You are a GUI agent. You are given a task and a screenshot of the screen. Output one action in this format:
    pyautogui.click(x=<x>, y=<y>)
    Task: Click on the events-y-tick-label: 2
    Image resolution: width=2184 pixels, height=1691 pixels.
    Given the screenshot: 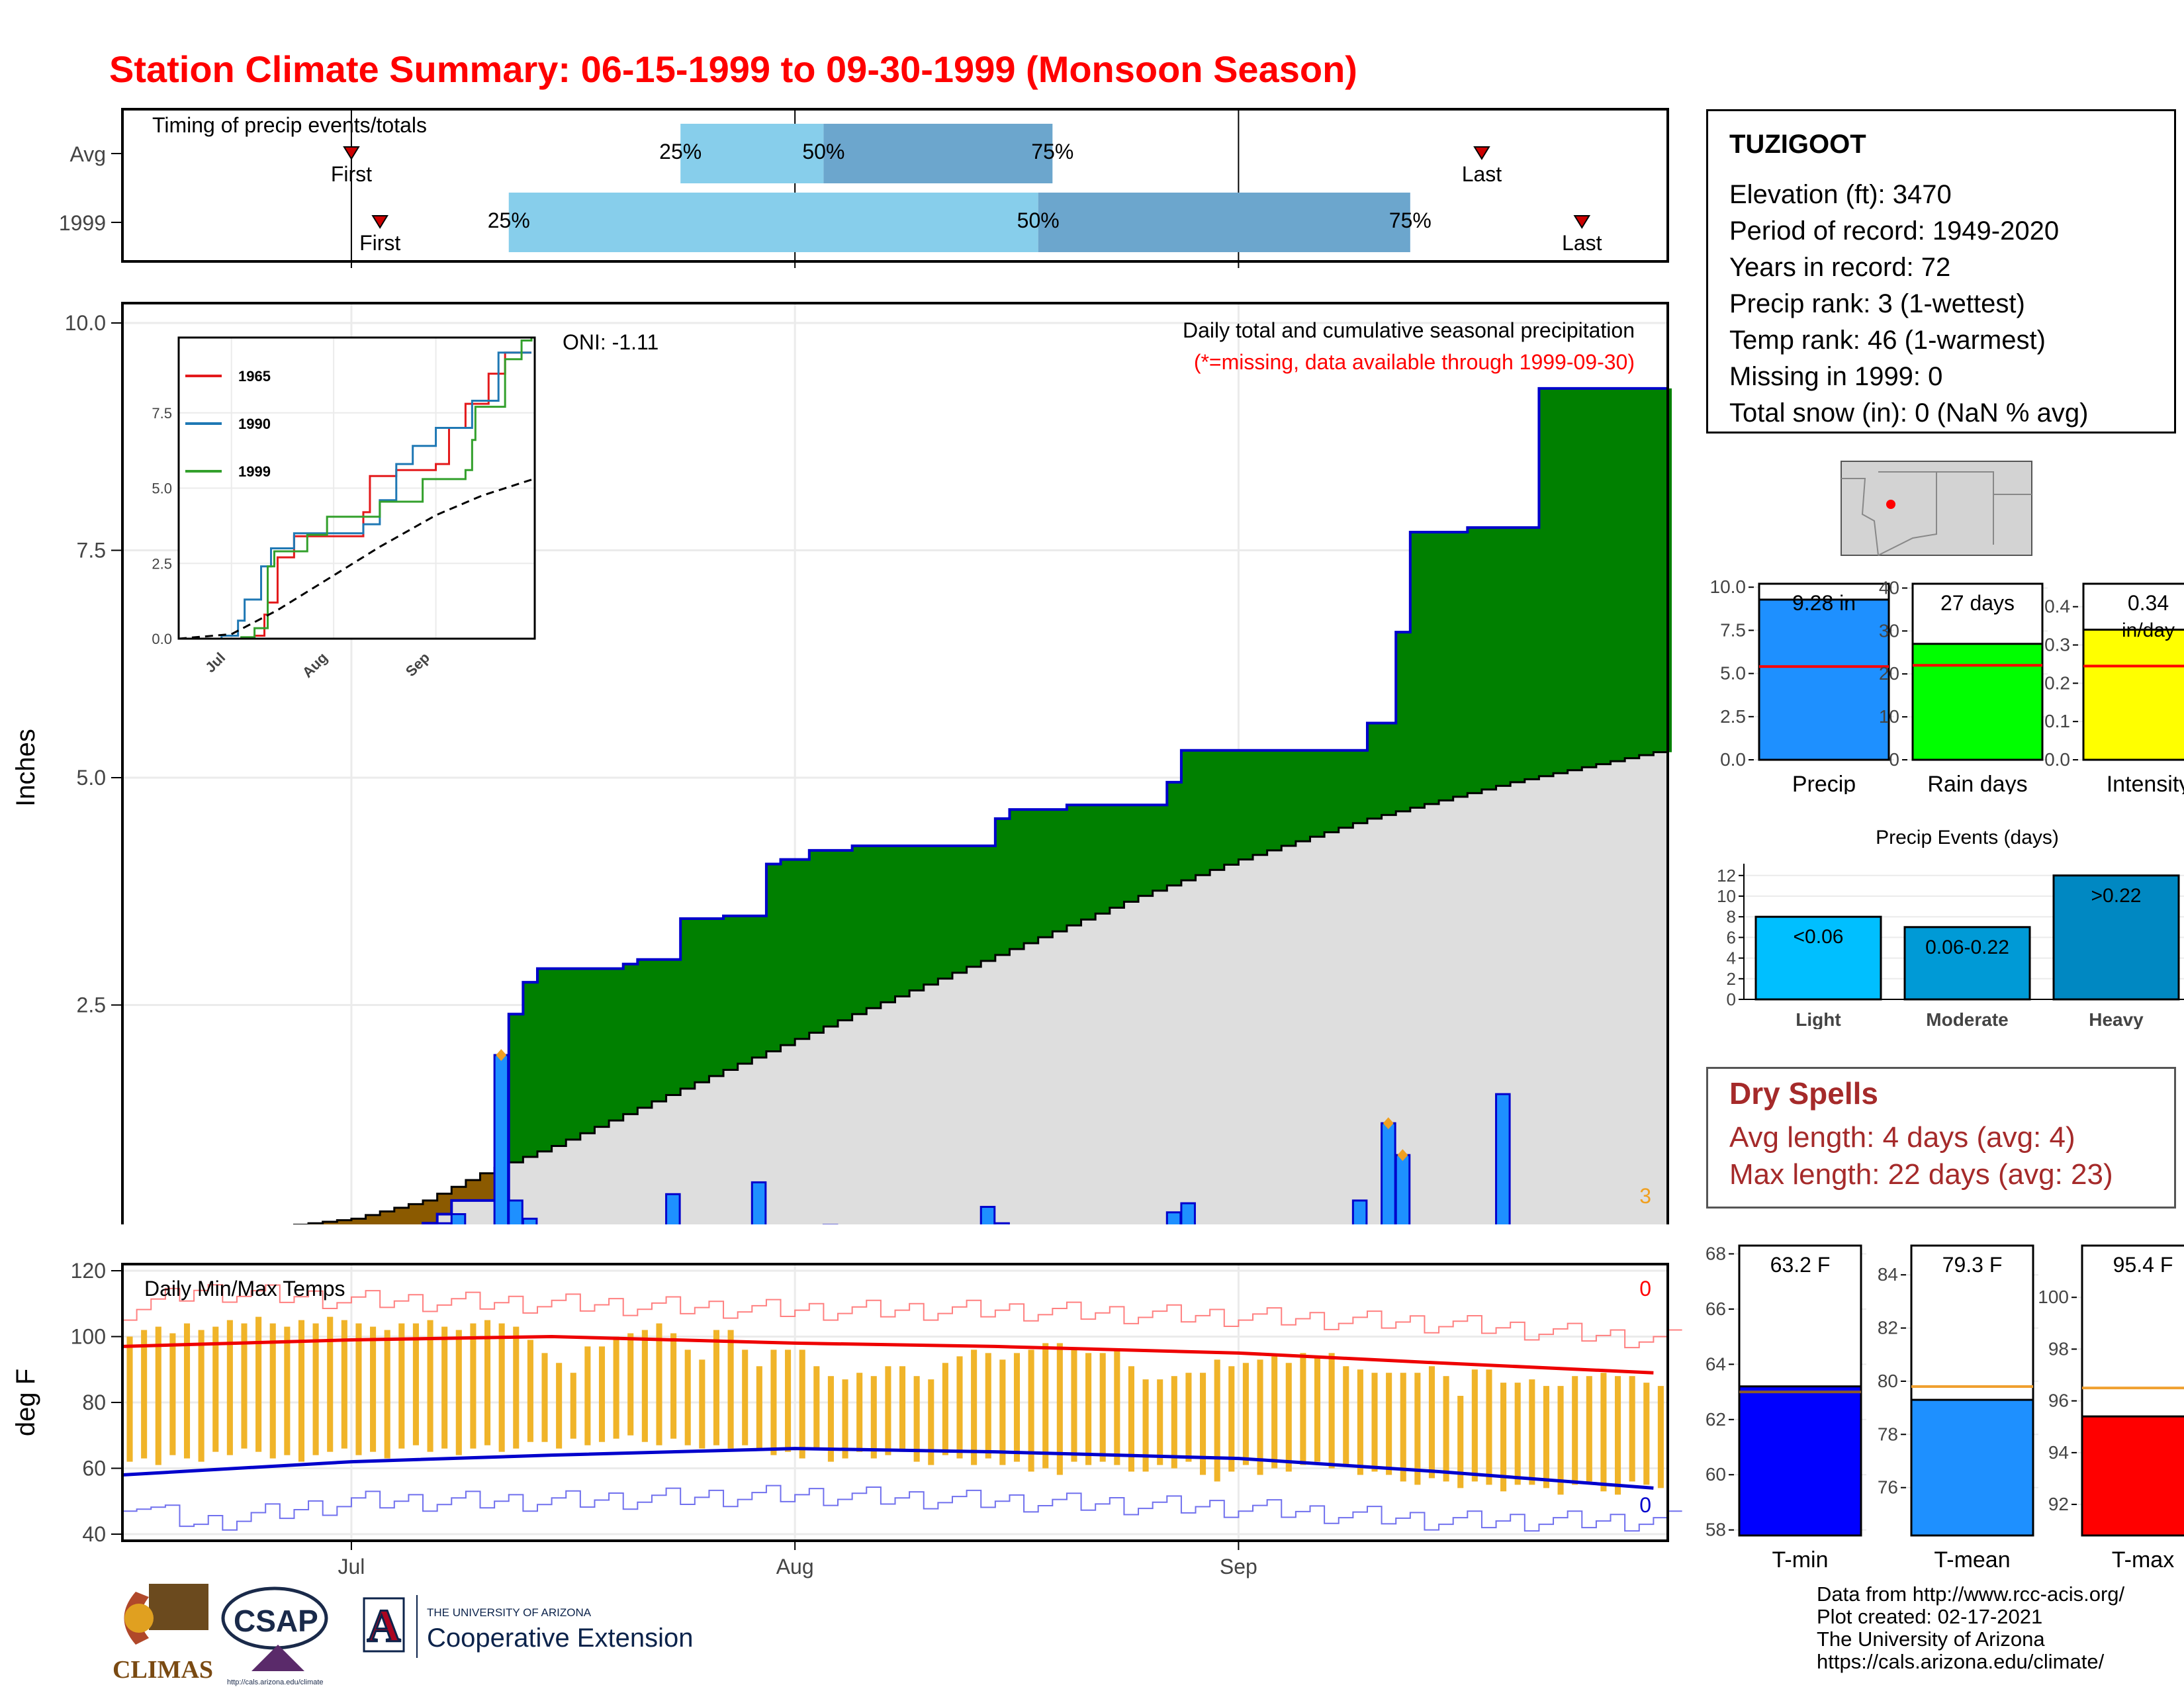 What is the action you would take?
    pyautogui.click(x=1732, y=979)
    